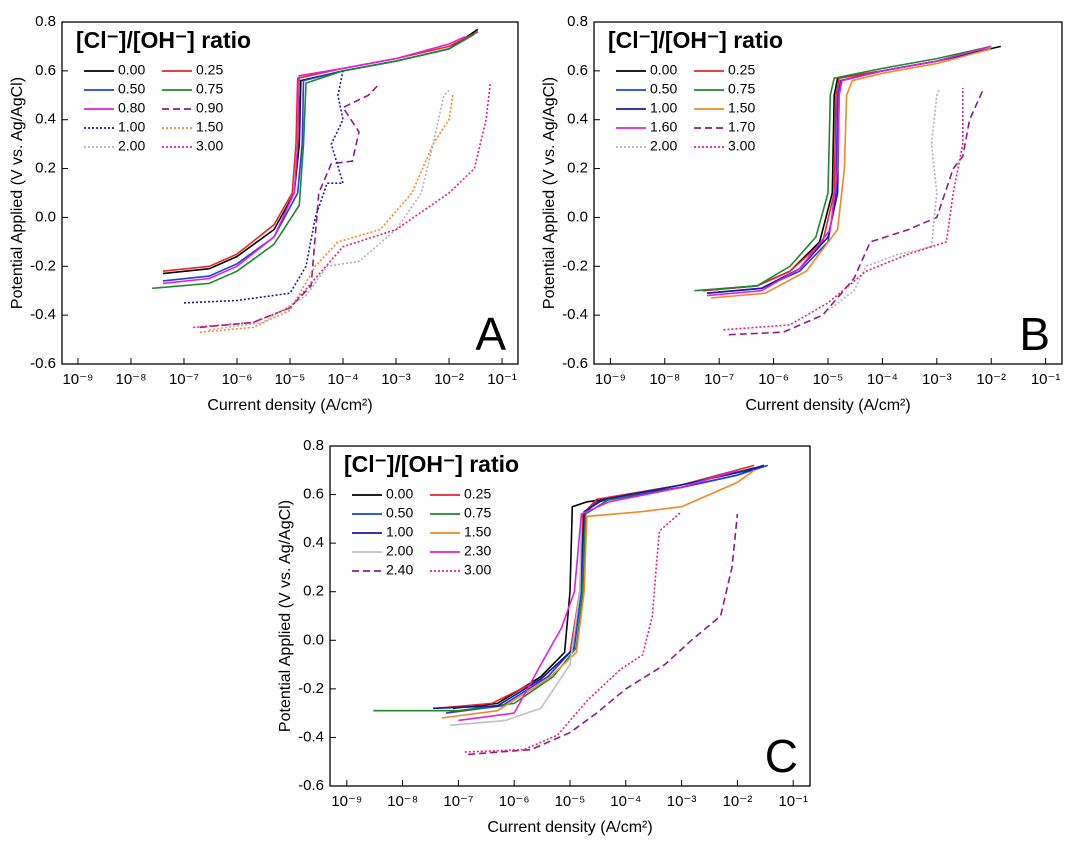 The image size is (1072, 851). I want to click on legend-label: 2.30, so click(477, 551).